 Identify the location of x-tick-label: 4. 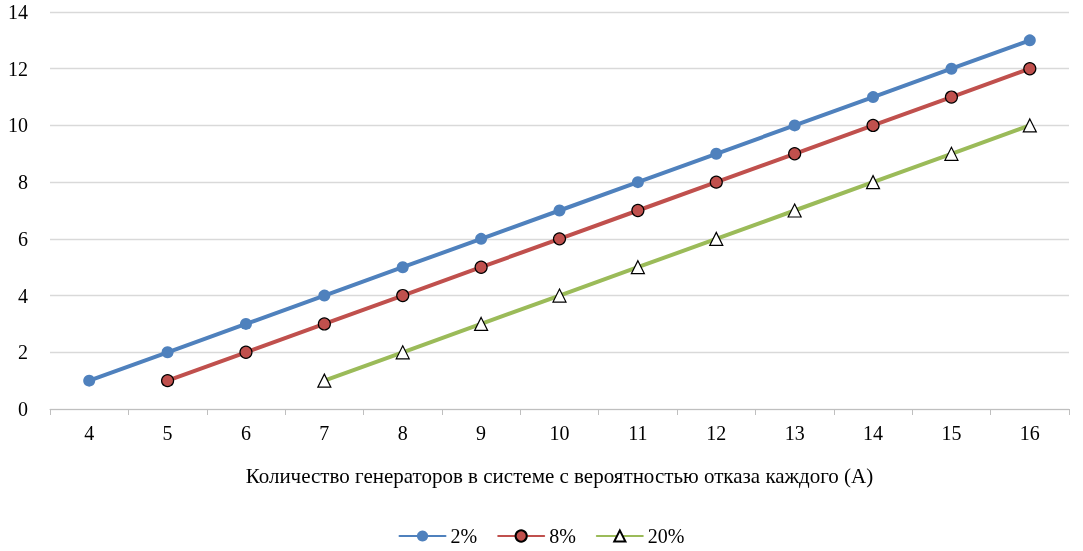
(89, 433).